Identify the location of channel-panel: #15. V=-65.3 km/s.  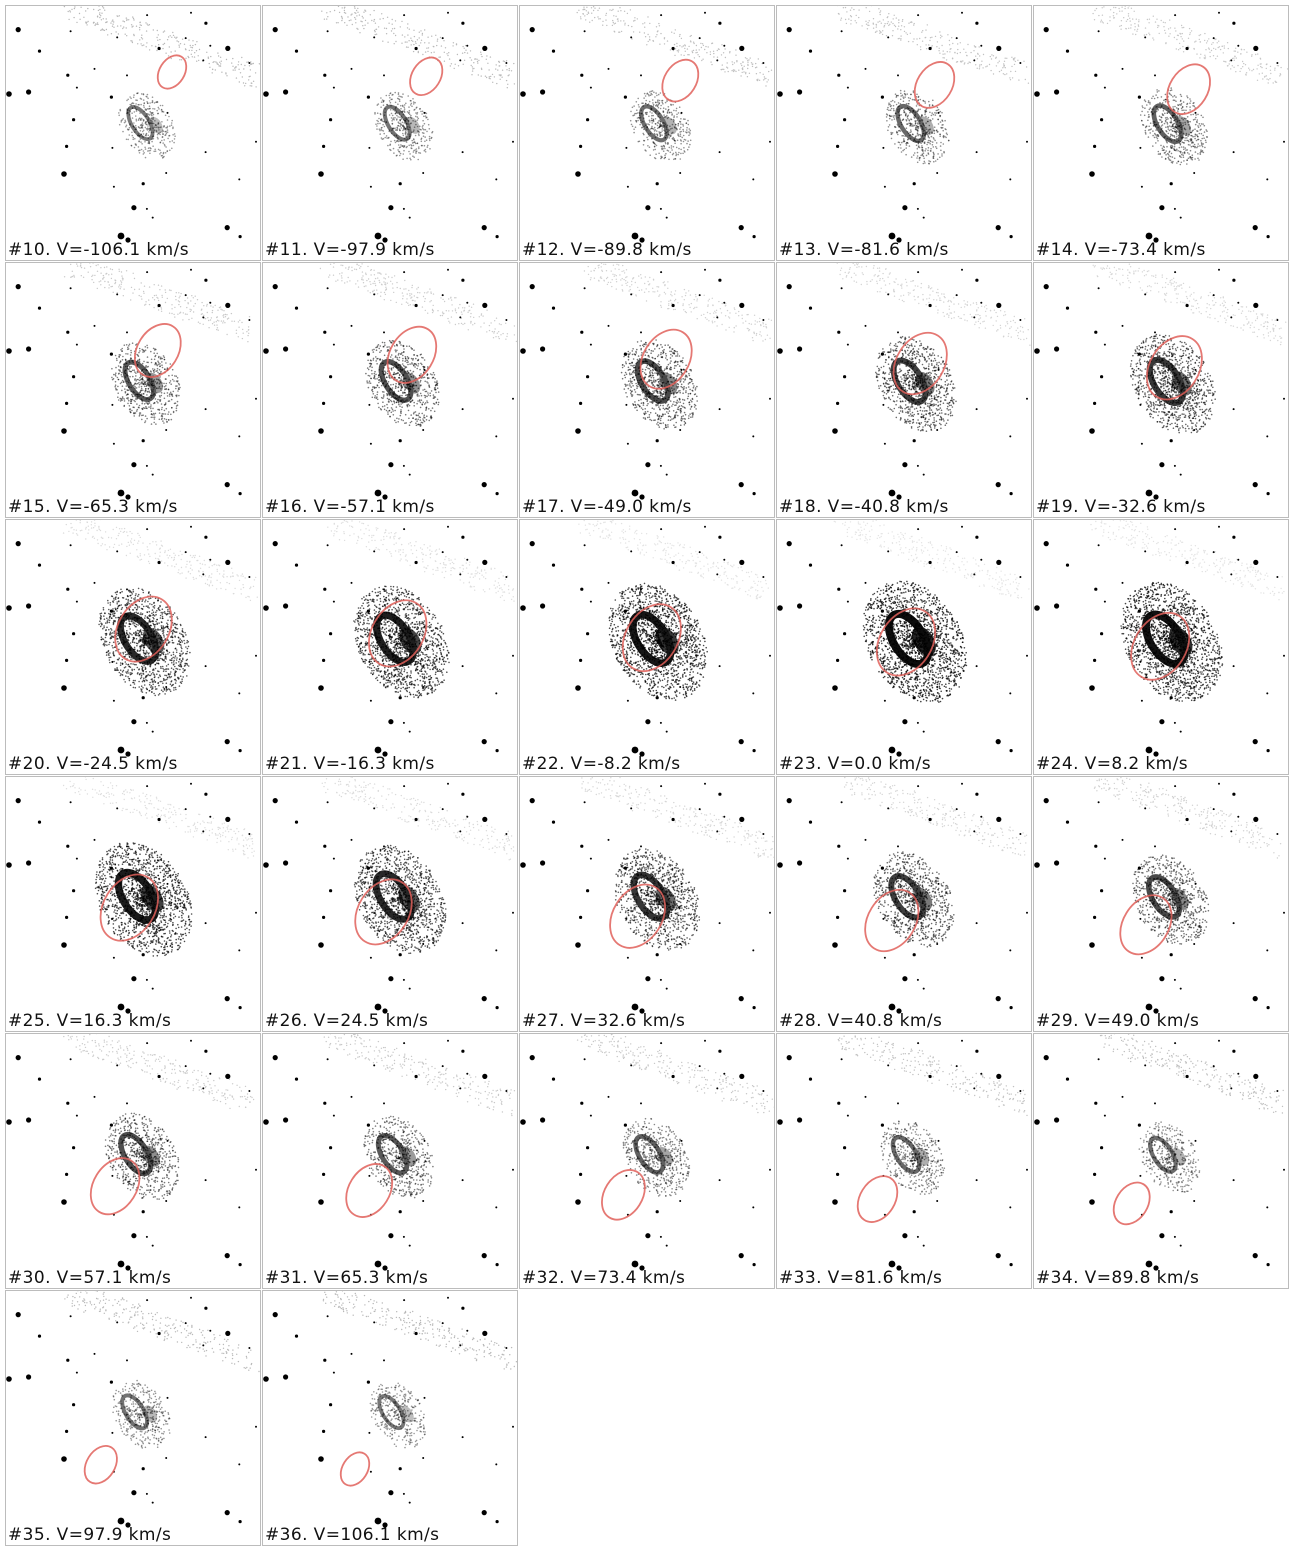
(133, 390).